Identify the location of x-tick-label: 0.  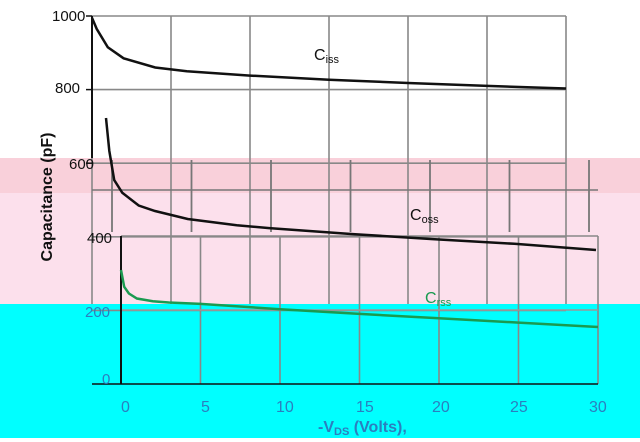
(125, 407).